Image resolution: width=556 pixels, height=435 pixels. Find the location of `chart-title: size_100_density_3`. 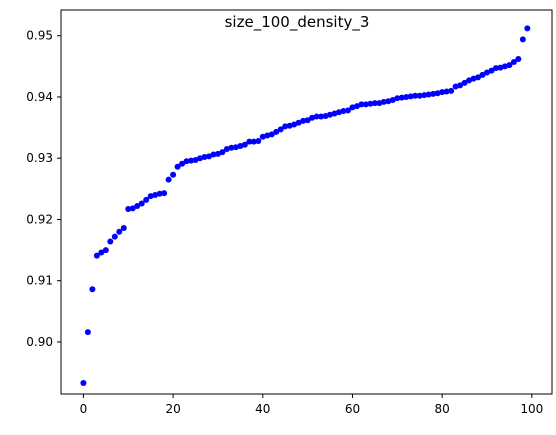

chart-title: size_100_density_3 is located at coordinates (297, 22).